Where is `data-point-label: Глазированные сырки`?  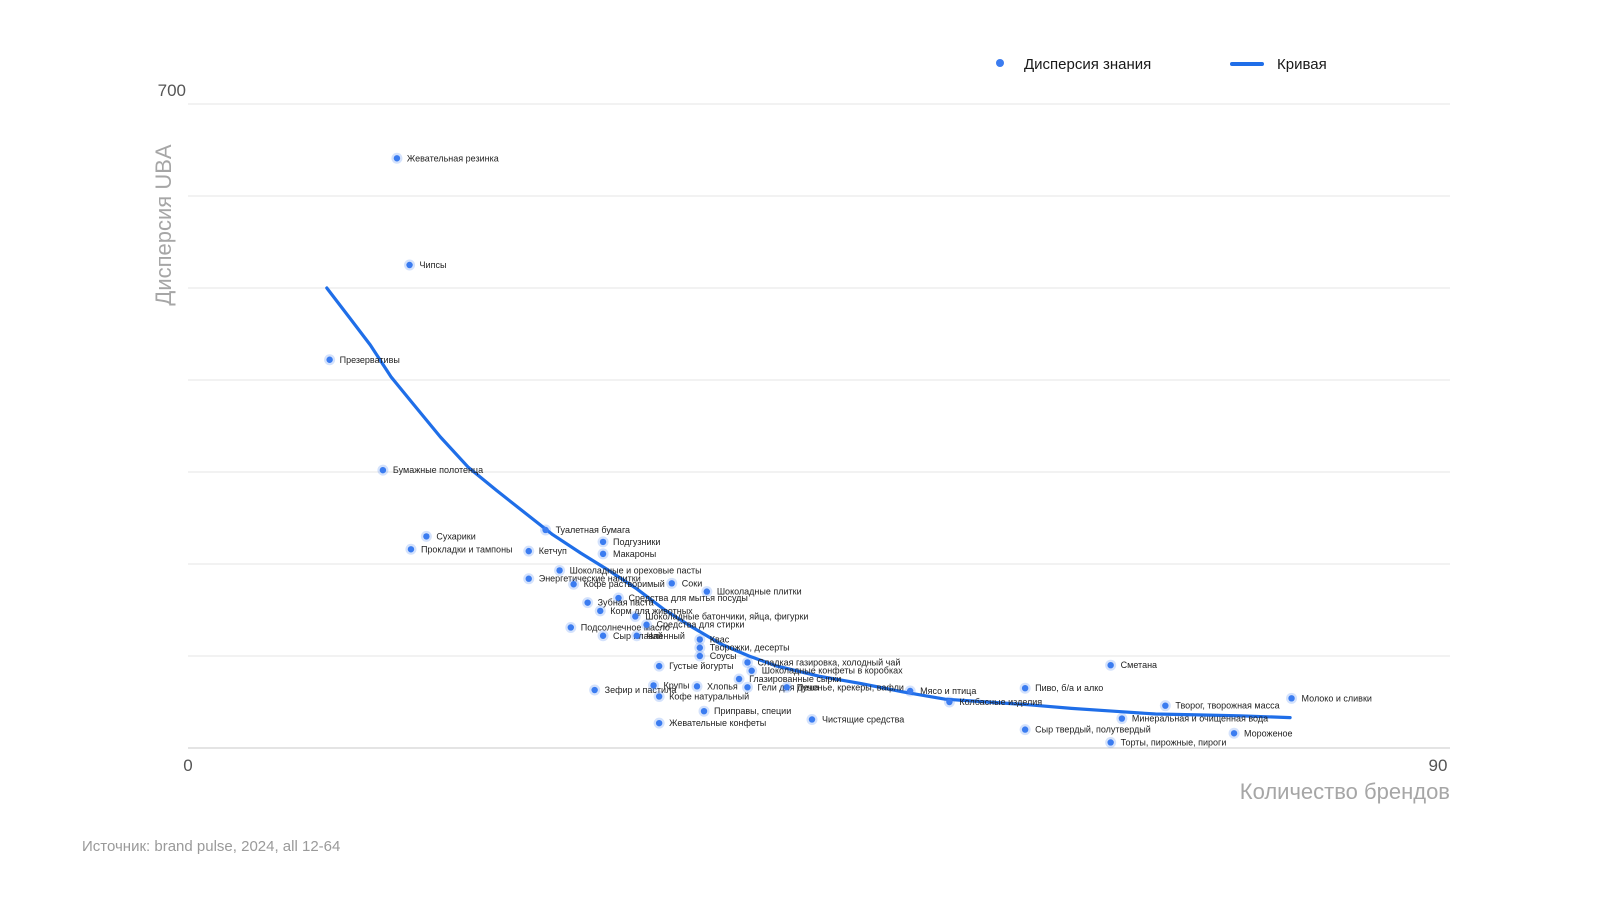
data-point-label: Глазированные сырки is located at coordinates (795, 679).